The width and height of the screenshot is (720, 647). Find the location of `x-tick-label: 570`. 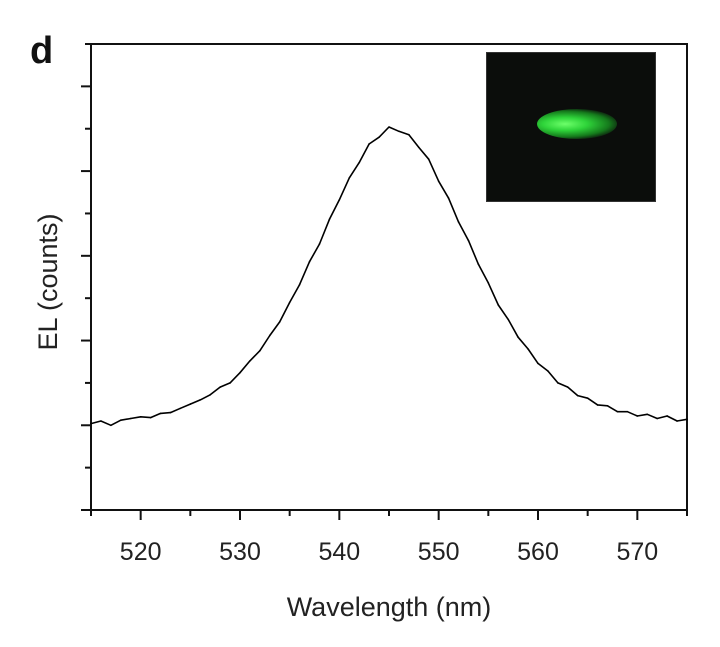

x-tick-label: 570 is located at coordinates (637, 552).